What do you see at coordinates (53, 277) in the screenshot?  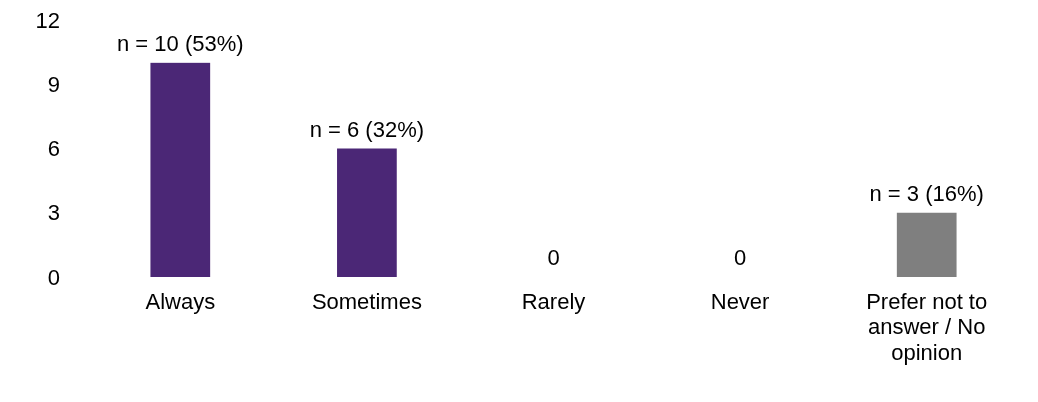 I see `y-tick-label: 0` at bounding box center [53, 277].